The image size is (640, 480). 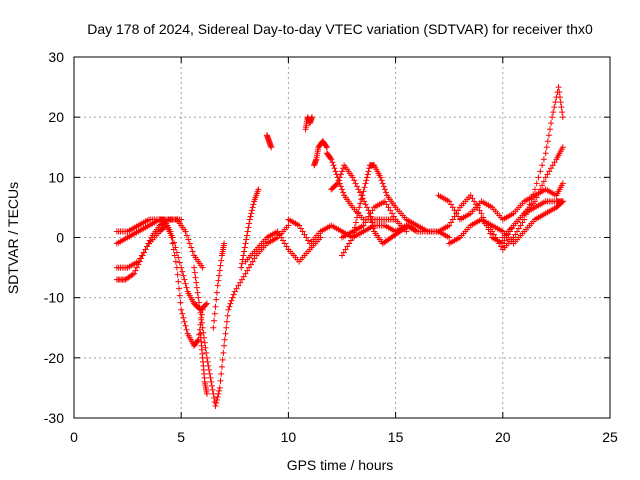 What do you see at coordinates (56, 117) in the screenshot?
I see `y-tick-label: 20` at bounding box center [56, 117].